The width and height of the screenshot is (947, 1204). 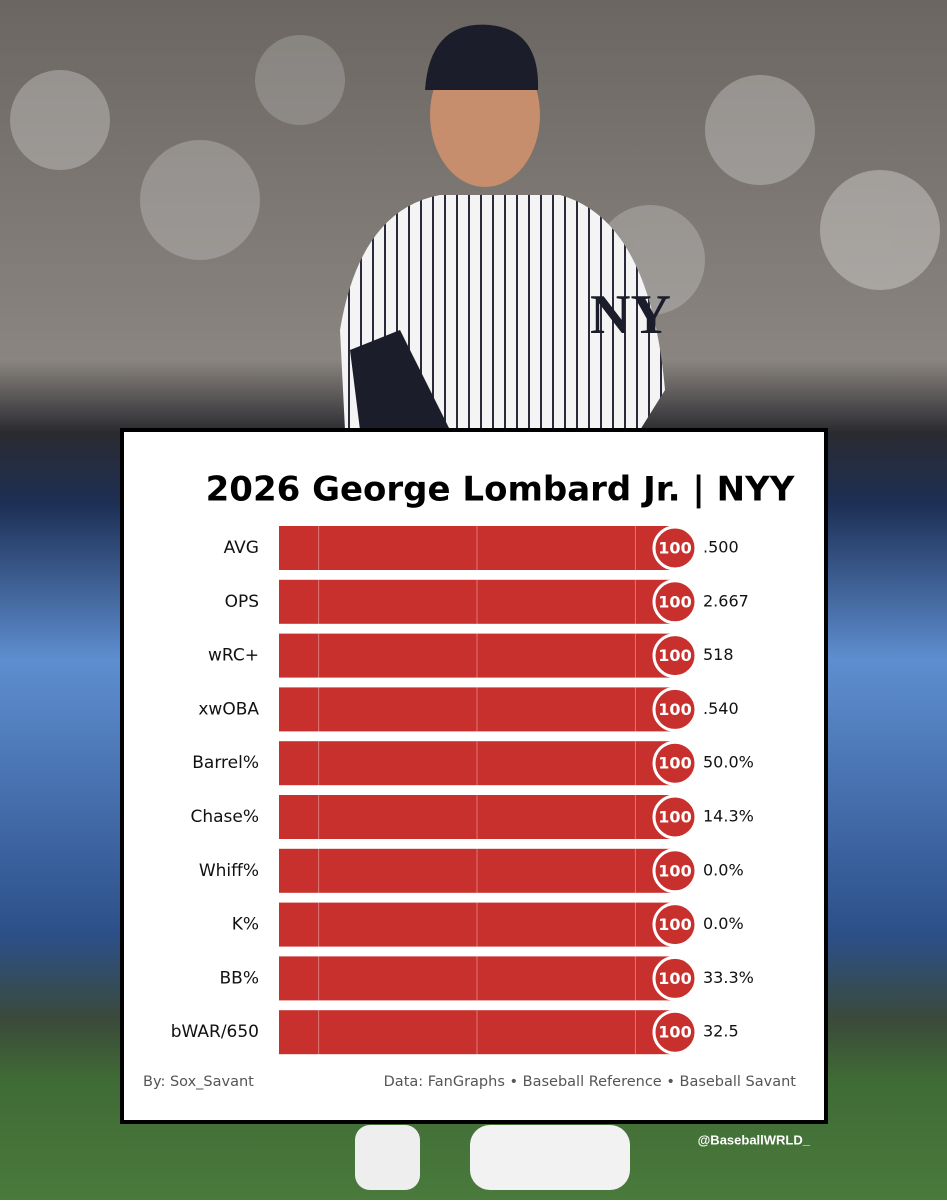 What do you see at coordinates (242, 602) in the screenshot?
I see `category-label: OPS` at bounding box center [242, 602].